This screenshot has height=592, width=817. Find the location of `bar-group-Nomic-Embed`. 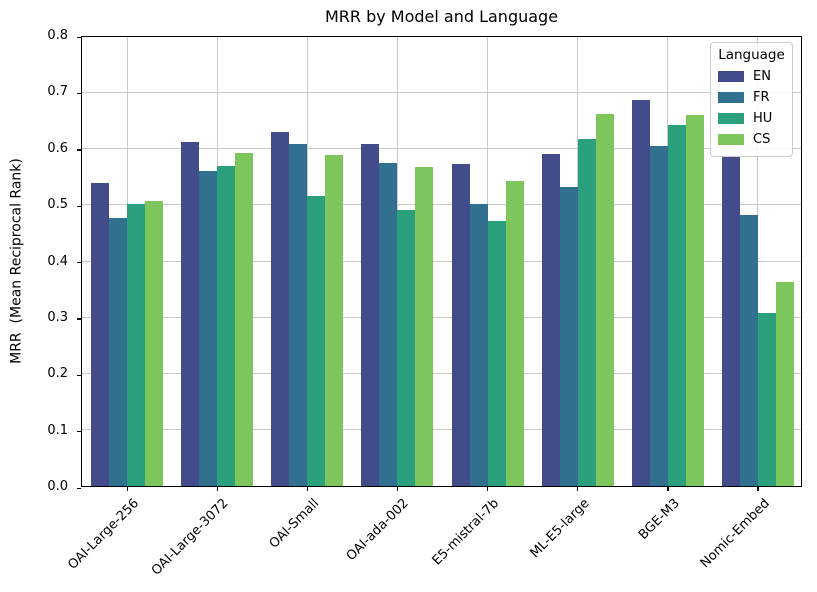

bar-group-Nomic-Embed is located at coordinates (757, 261).